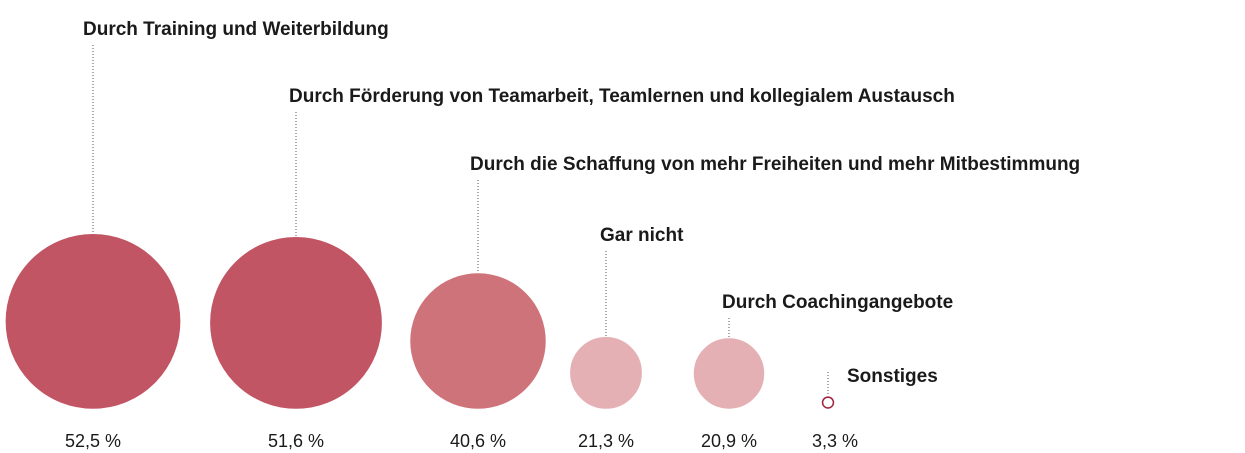  What do you see at coordinates (606, 441) in the screenshot?
I see `value-label: 21,3 %` at bounding box center [606, 441].